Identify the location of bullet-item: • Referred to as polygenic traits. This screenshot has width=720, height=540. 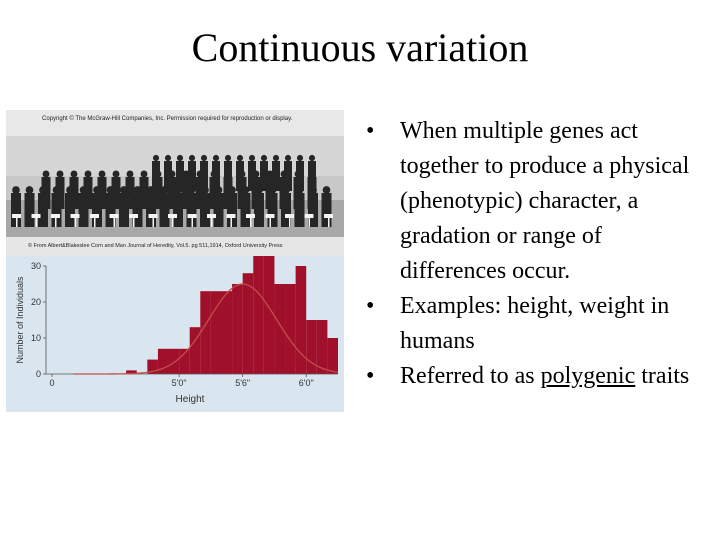
(532, 376).